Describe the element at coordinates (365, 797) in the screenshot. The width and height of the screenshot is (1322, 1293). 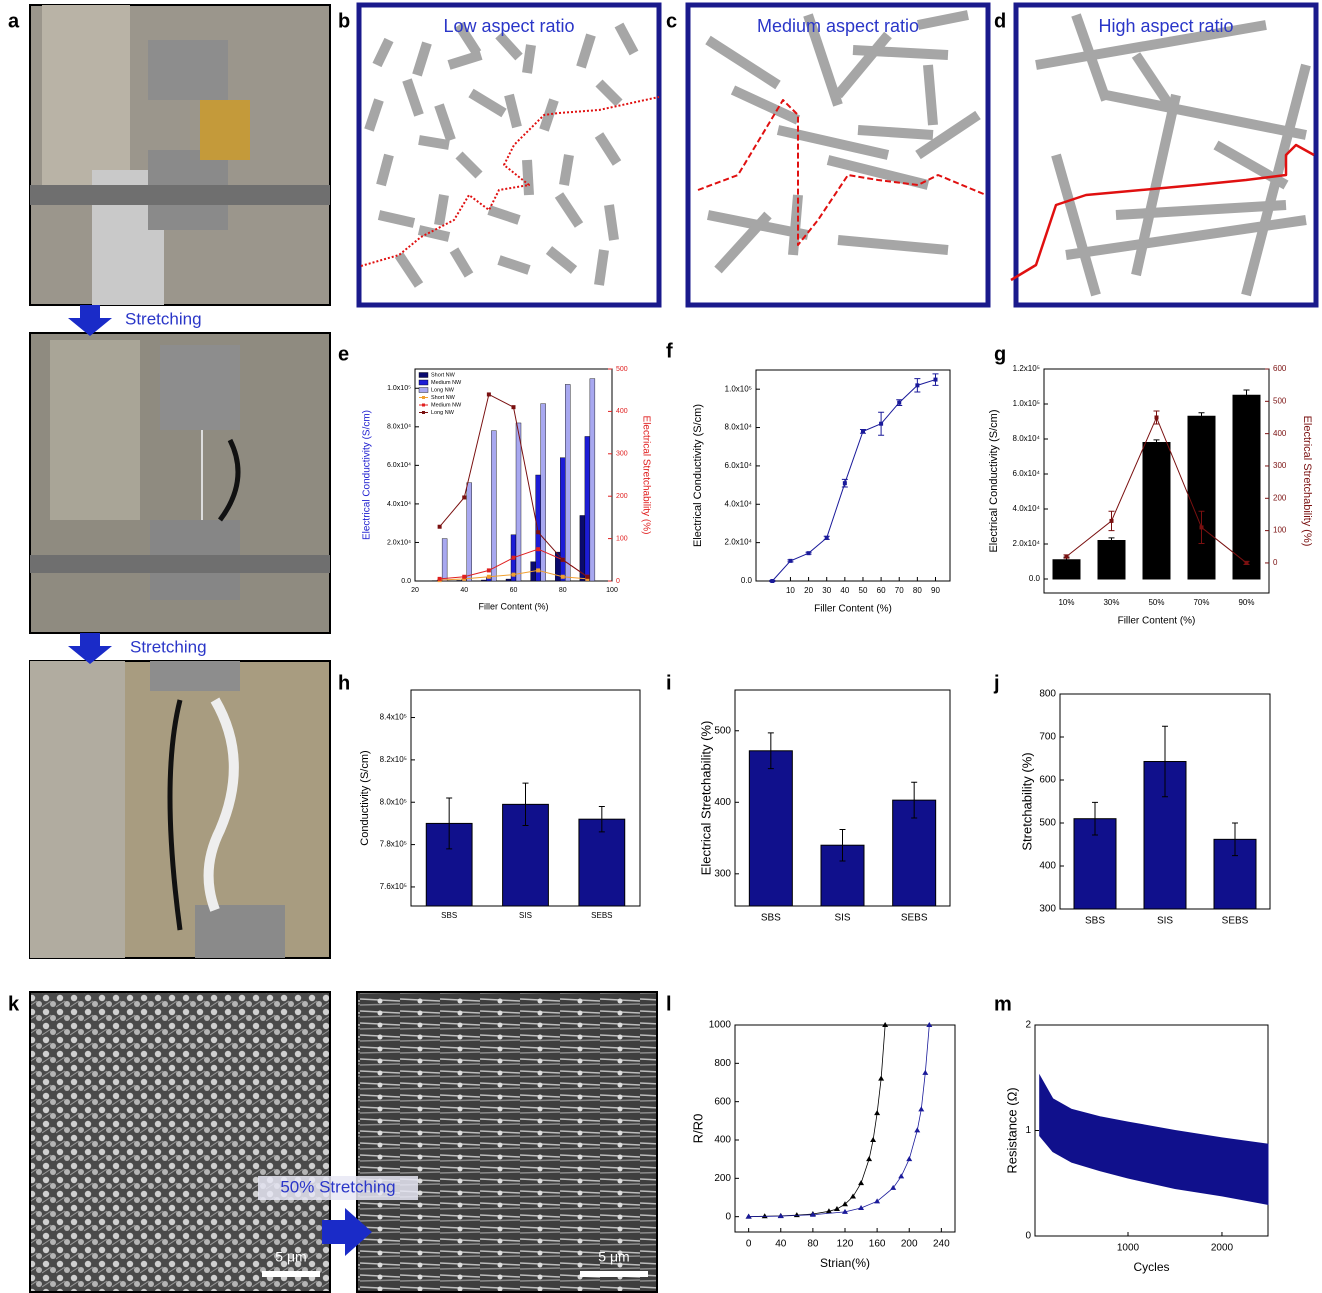
I see `y-axis-title: Conductivity (S/cm)` at that location.